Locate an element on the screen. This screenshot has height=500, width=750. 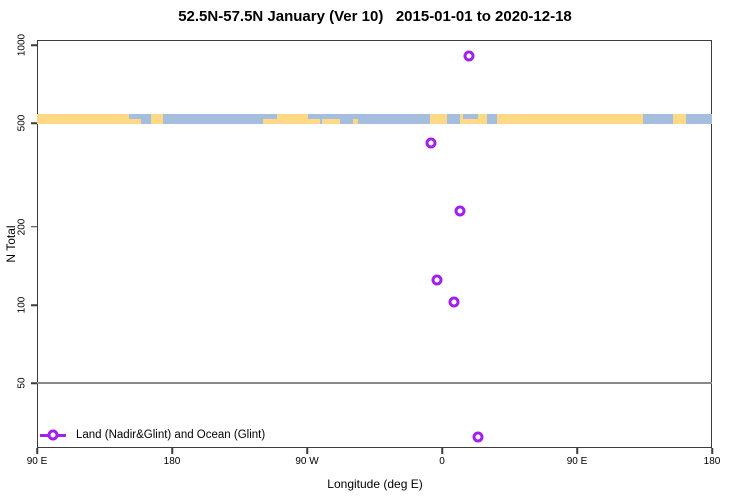
y-axis-title: N Total is located at coordinates (11, 244).